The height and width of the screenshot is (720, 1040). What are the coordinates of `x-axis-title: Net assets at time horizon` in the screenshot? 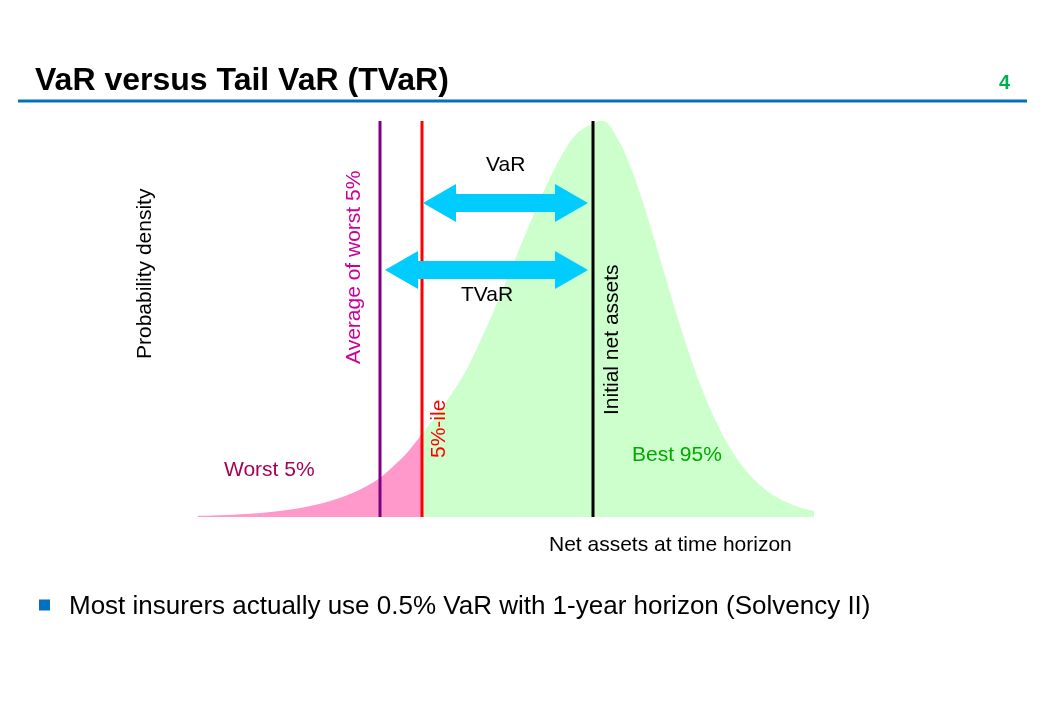 It's located at (670, 543).